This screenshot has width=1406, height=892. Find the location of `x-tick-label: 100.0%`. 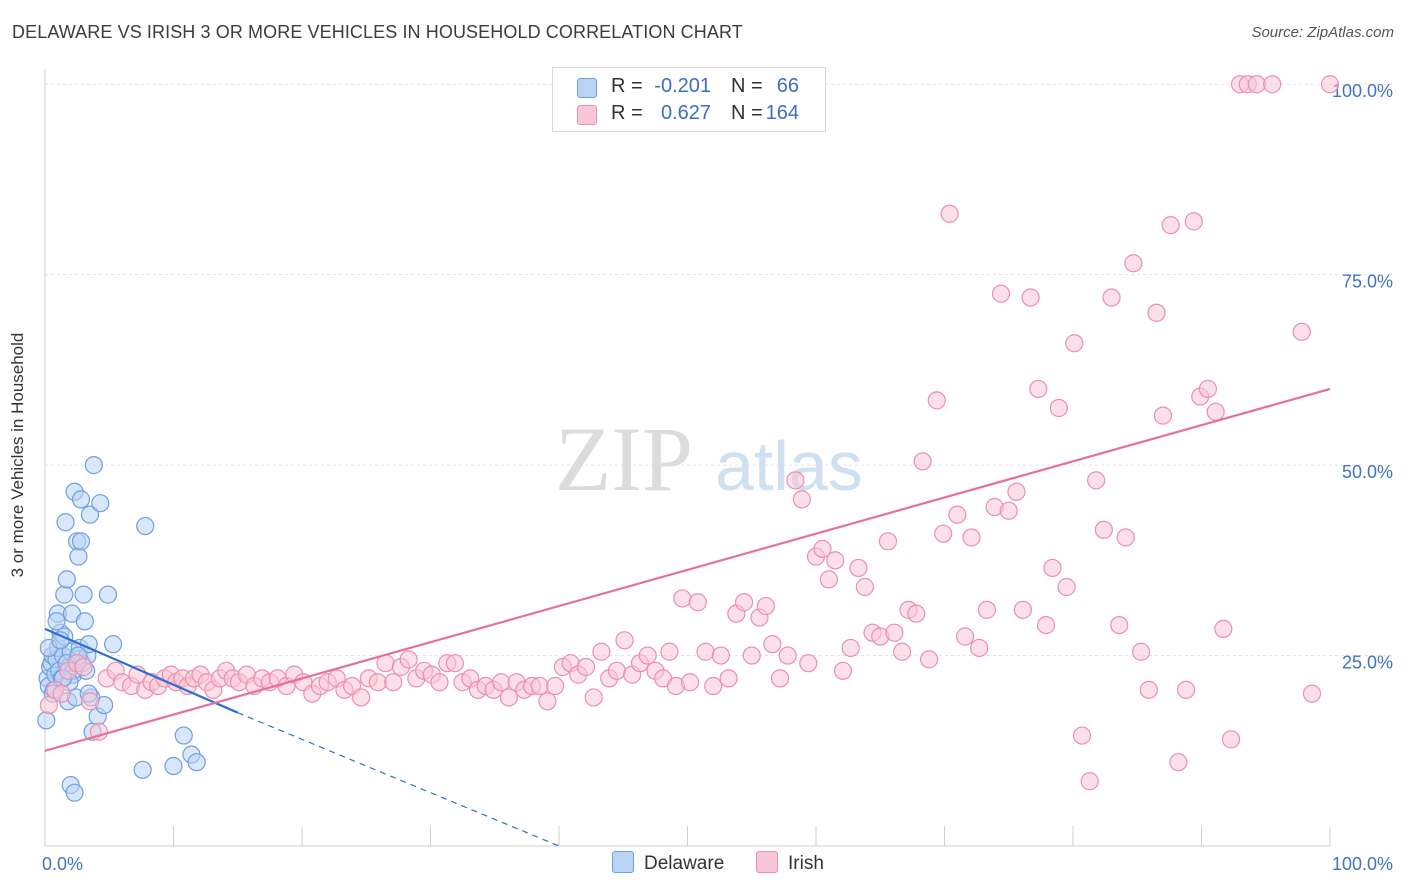

x-tick-label: 100.0% is located at coordinates (1362, 864).